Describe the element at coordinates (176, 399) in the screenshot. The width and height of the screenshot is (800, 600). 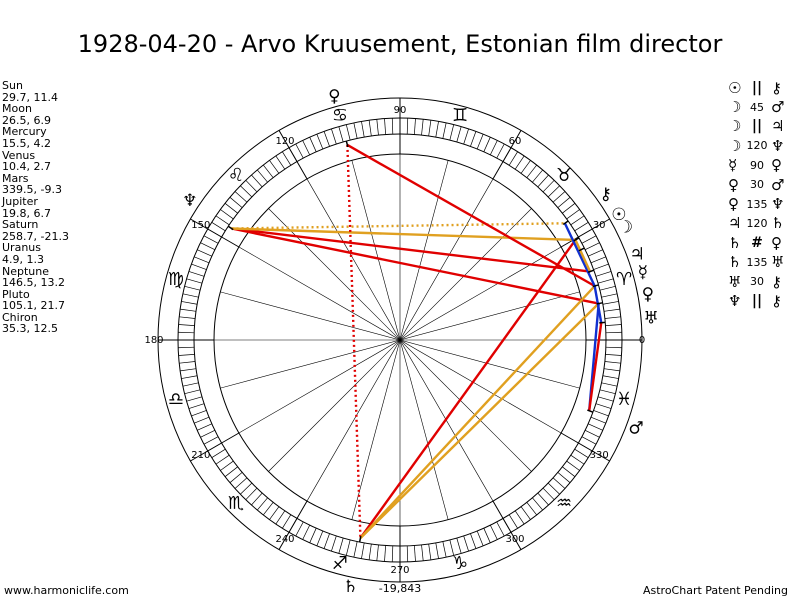
I see `zodiac-sign-icon: ♎` at that location.